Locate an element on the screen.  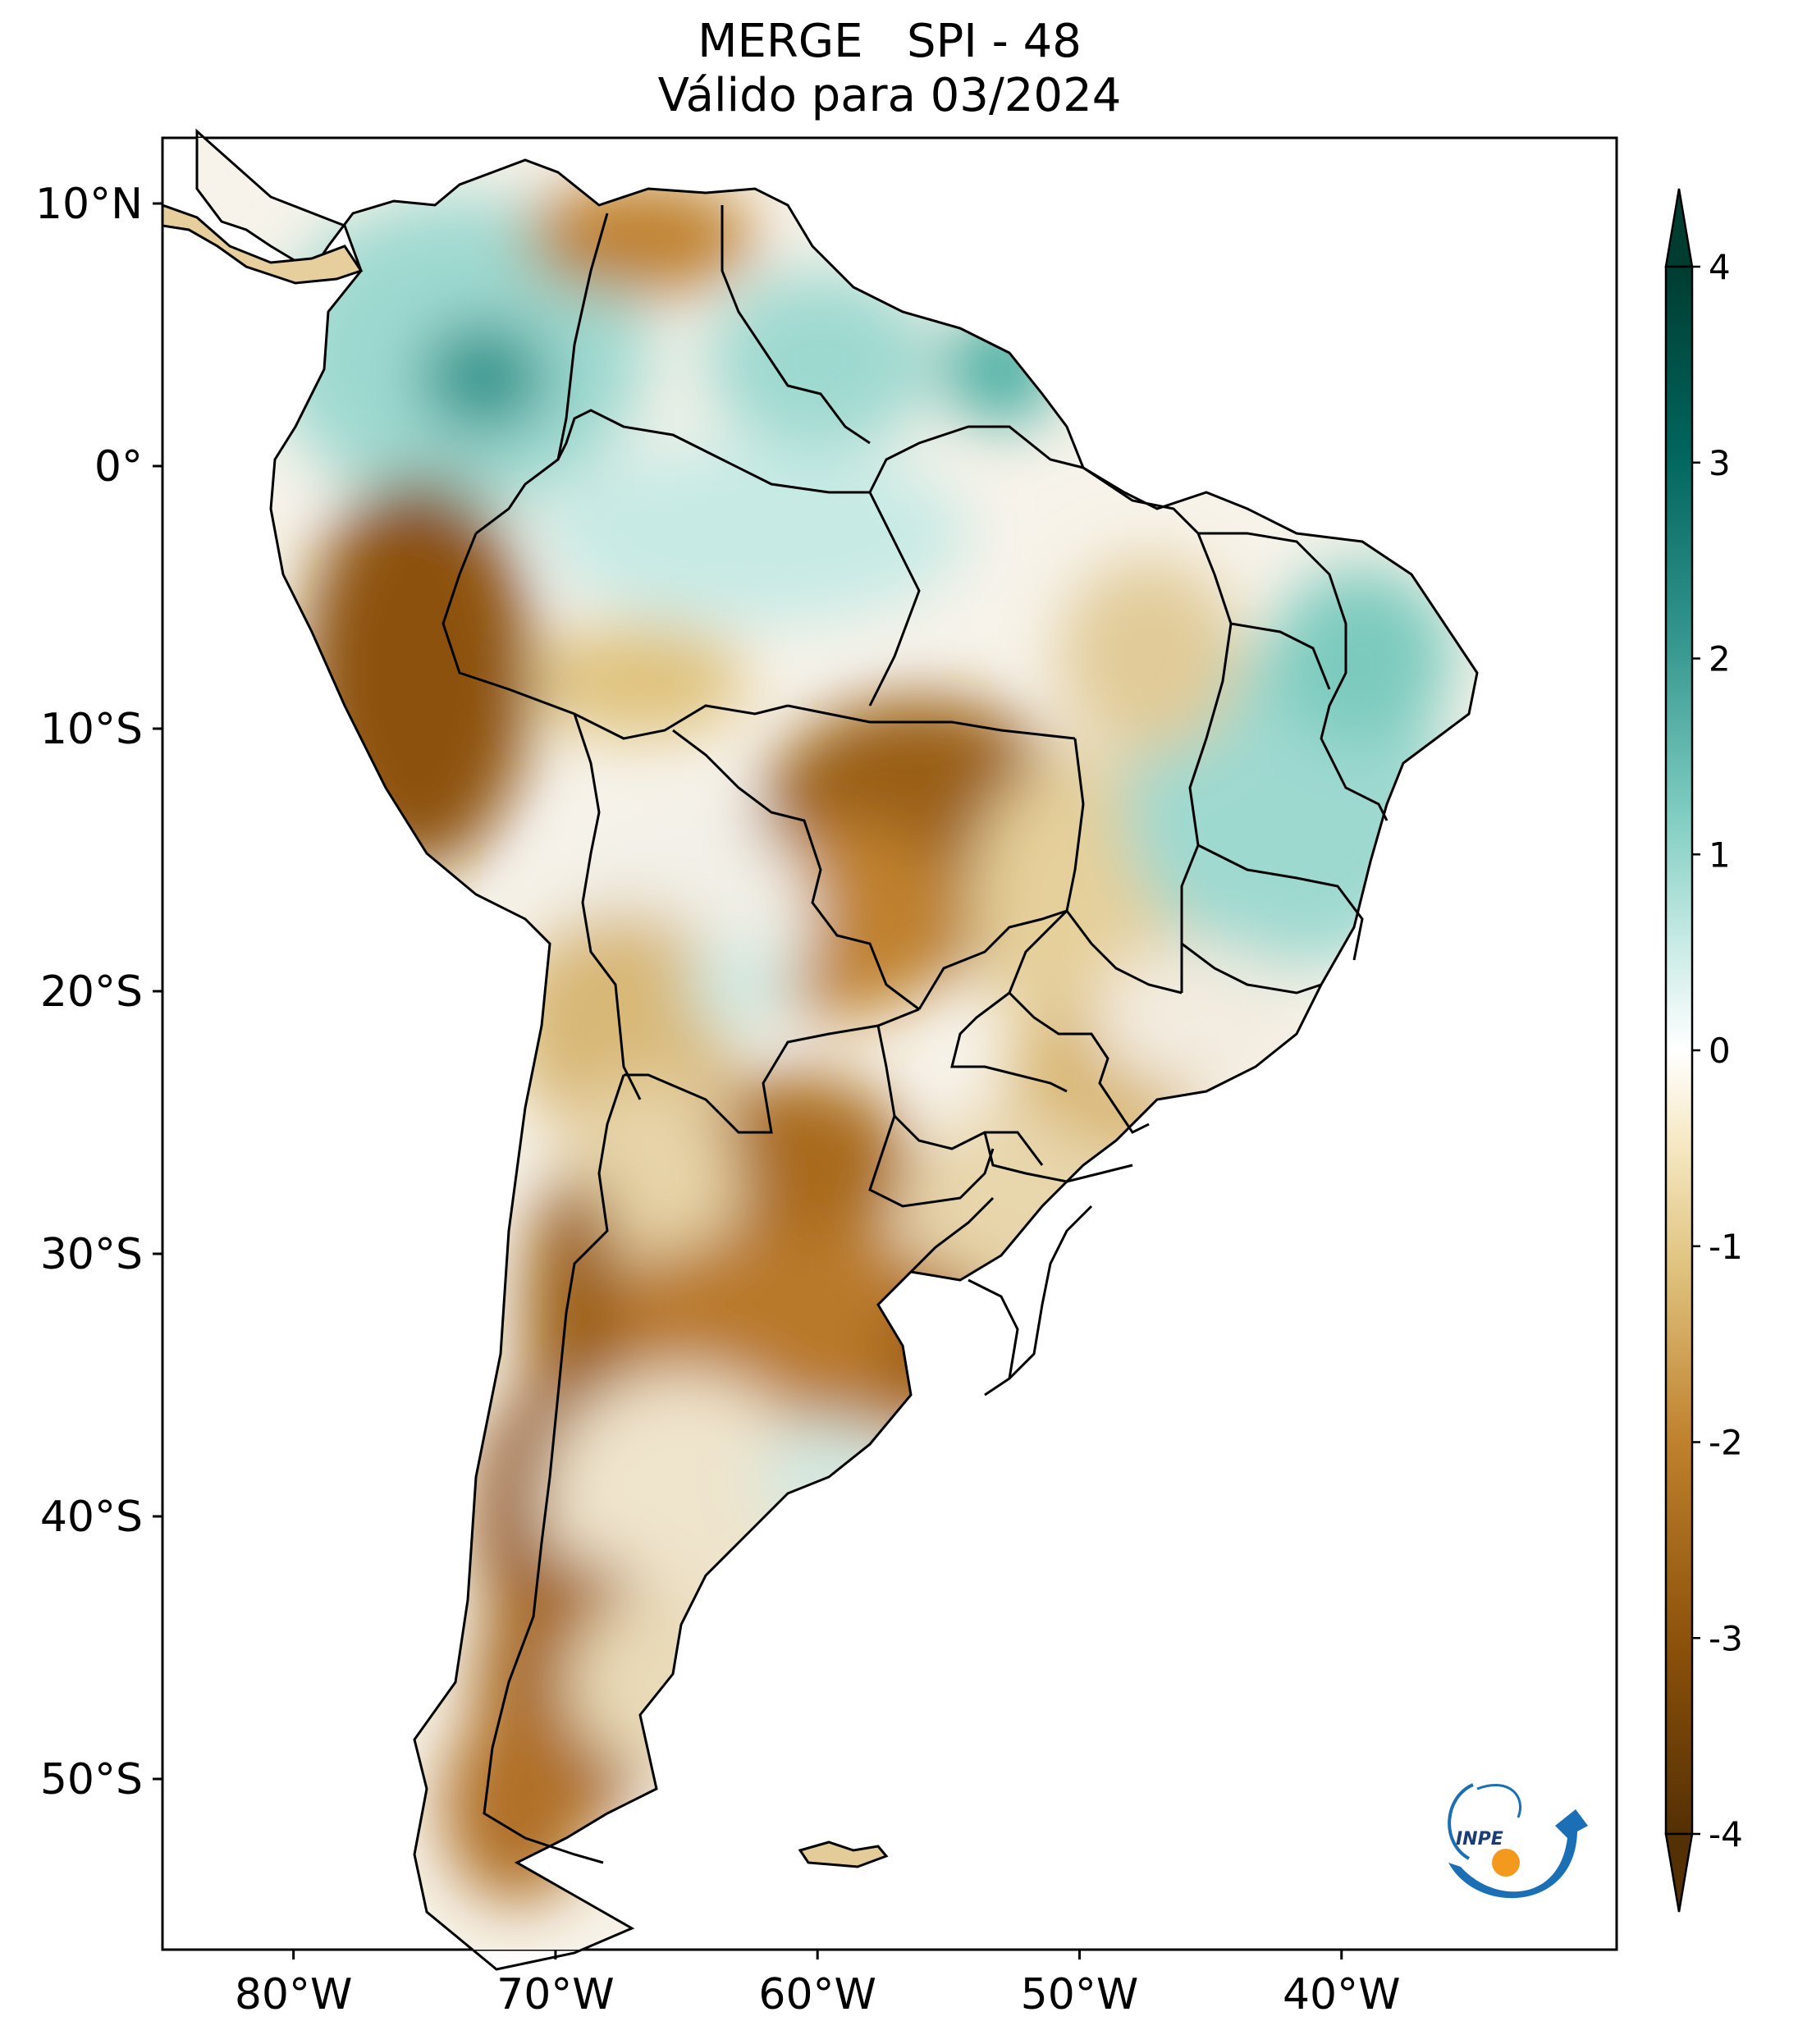
longitude-axis: 80°W 70°W 60°W 50°W 40°W is located at coordinates (818, 1985).